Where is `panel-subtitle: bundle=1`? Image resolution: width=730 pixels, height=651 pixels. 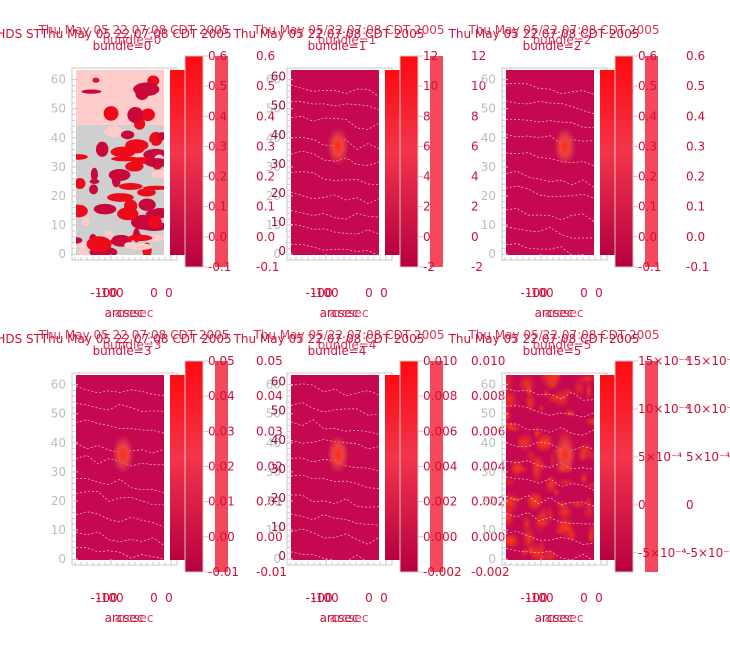 panel-subtitle: bundle=1 is located at coordinates (337, 46).